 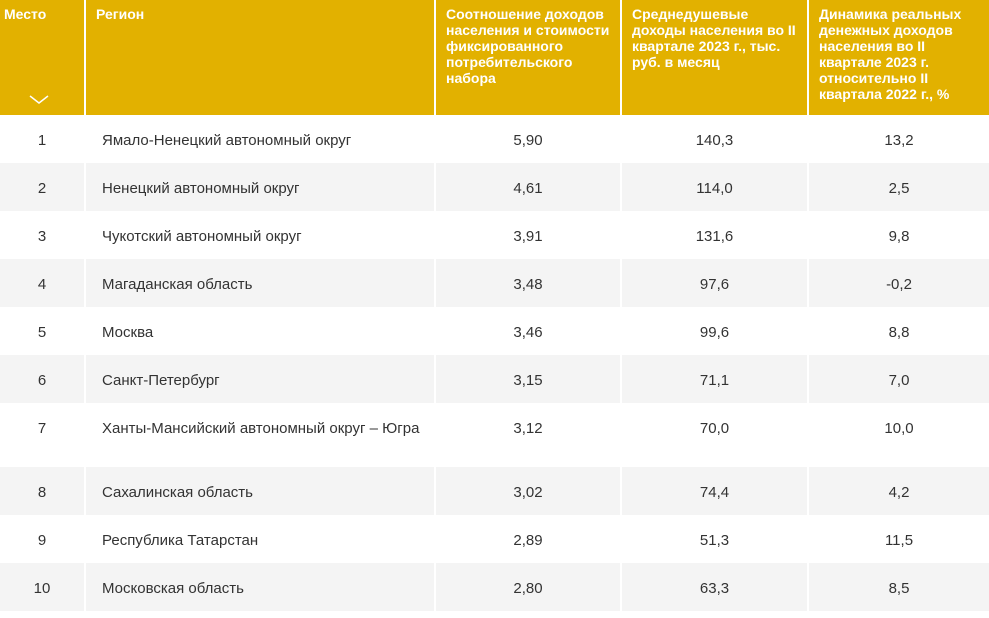 What do you see at coordinates (260, 331) in the screenshot?
I see `cell-region: Москва` at bounding box center [260, 331].